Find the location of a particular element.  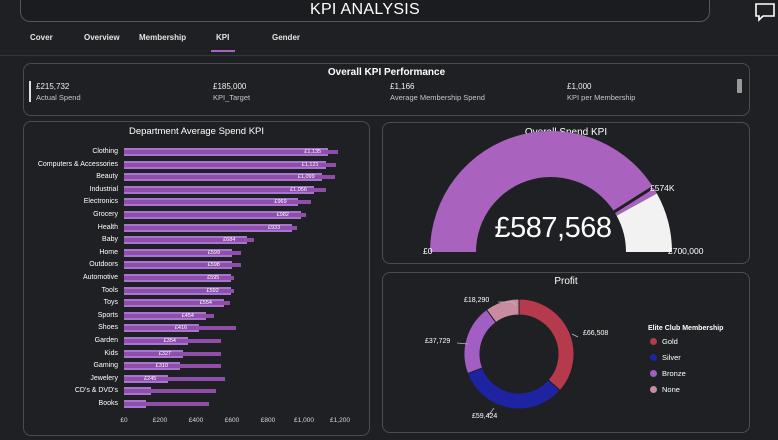

bar-value-label: £327 is located at coordinates (165, 353).